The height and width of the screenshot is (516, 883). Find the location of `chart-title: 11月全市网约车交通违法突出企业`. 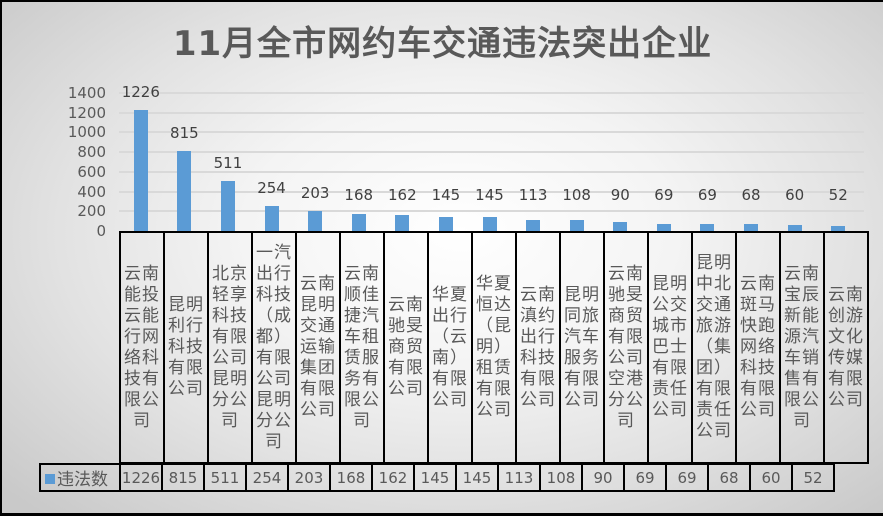

chart-title: 11月全市网约车交通违法突出企业 is located at coordinates (442, 44).